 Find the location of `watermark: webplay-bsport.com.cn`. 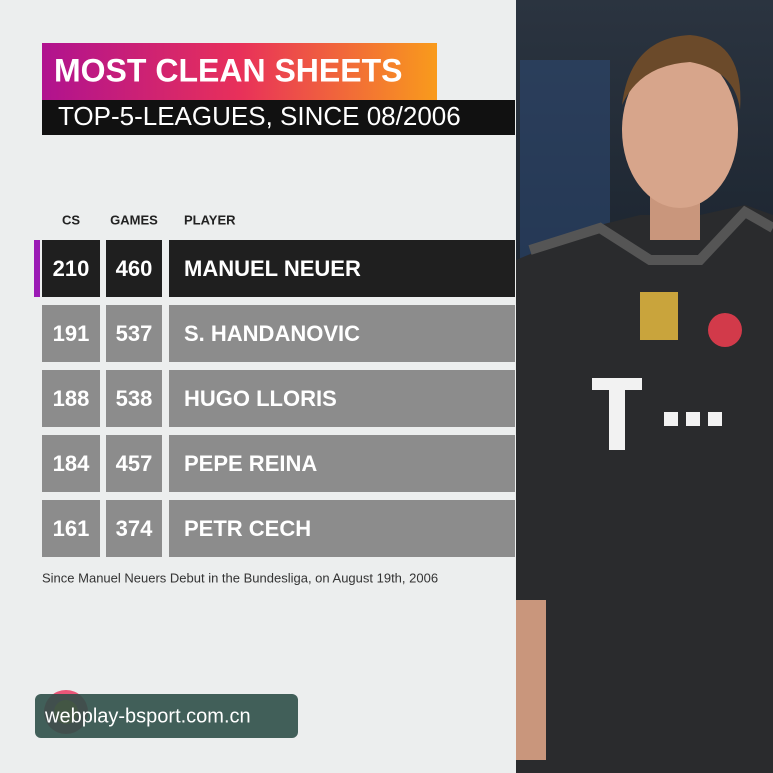

watermark: webplay-bsport.com.cn is located at coordinates (166, 714).